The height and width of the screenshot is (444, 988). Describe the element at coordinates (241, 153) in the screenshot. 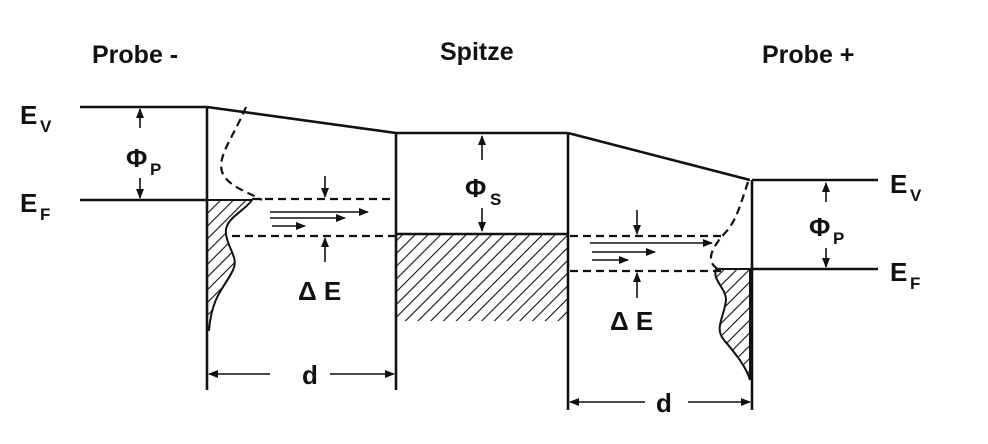

I see `left-dos-curve` at that location.